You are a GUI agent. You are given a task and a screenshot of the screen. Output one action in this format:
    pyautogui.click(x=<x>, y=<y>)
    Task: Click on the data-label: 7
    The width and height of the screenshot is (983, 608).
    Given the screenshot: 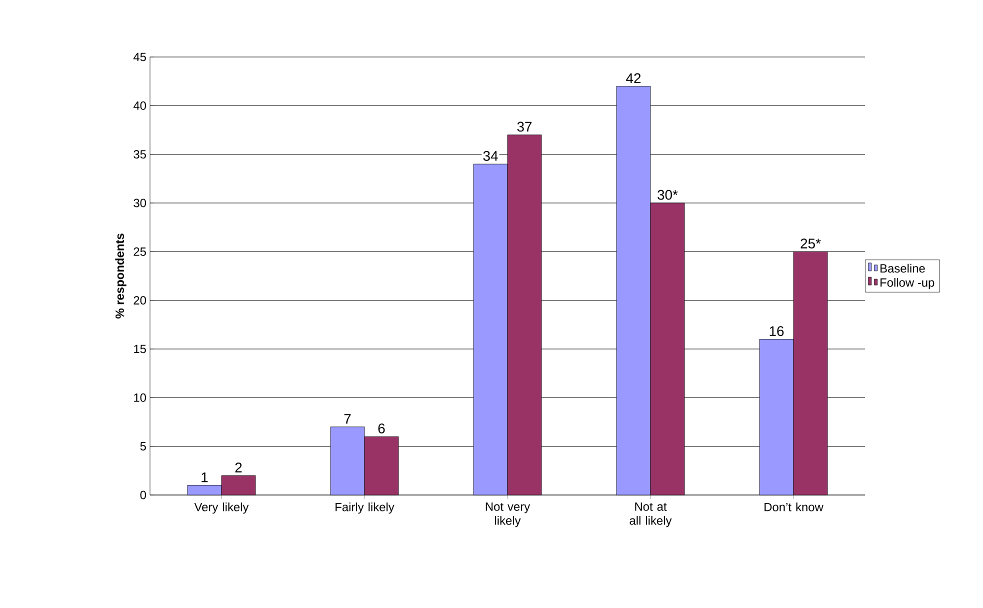 What is the action you would take?
    pyautogui.click(x=347, y=419)
    